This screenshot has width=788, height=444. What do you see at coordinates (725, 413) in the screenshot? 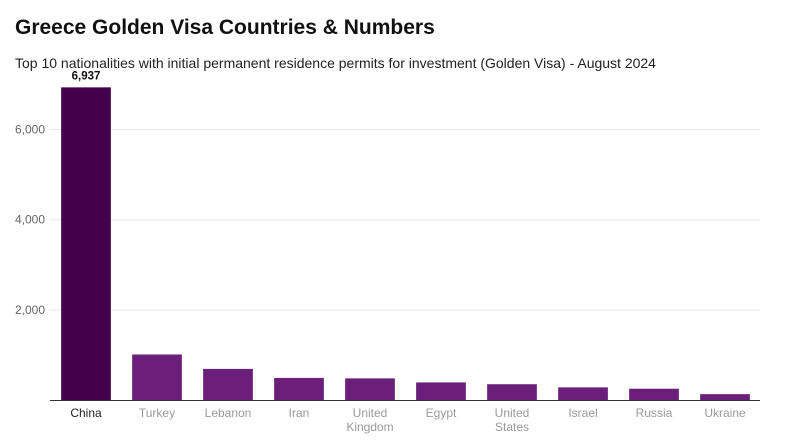
I see `x-tick-label: Ukraine` at bounding box center [725, 413].